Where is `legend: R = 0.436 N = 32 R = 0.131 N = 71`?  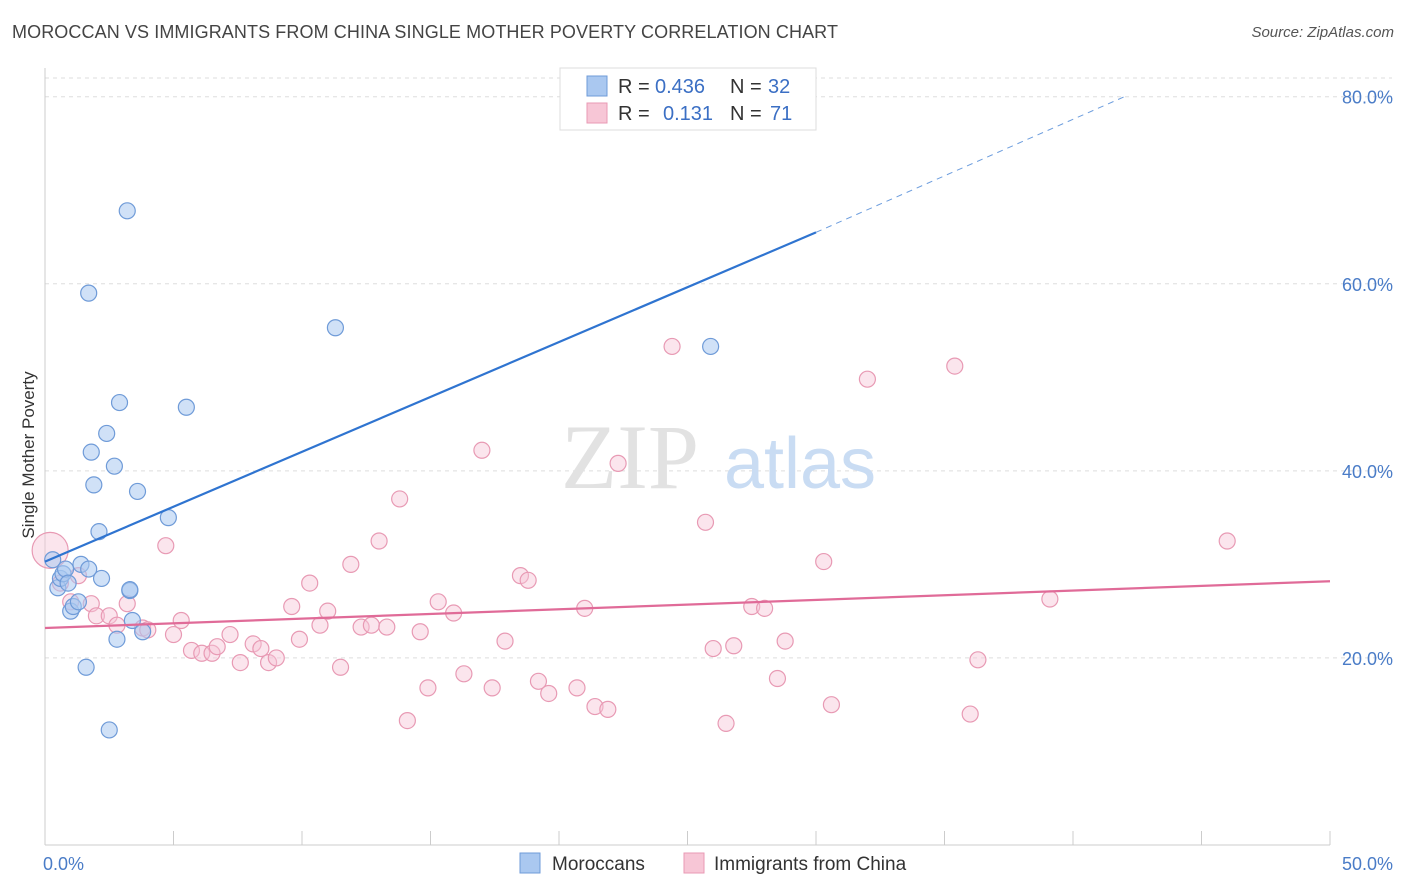
legend: R = 0.436 N = 32 R = 0.131 N = 71 is located at coordinates (688, 99).